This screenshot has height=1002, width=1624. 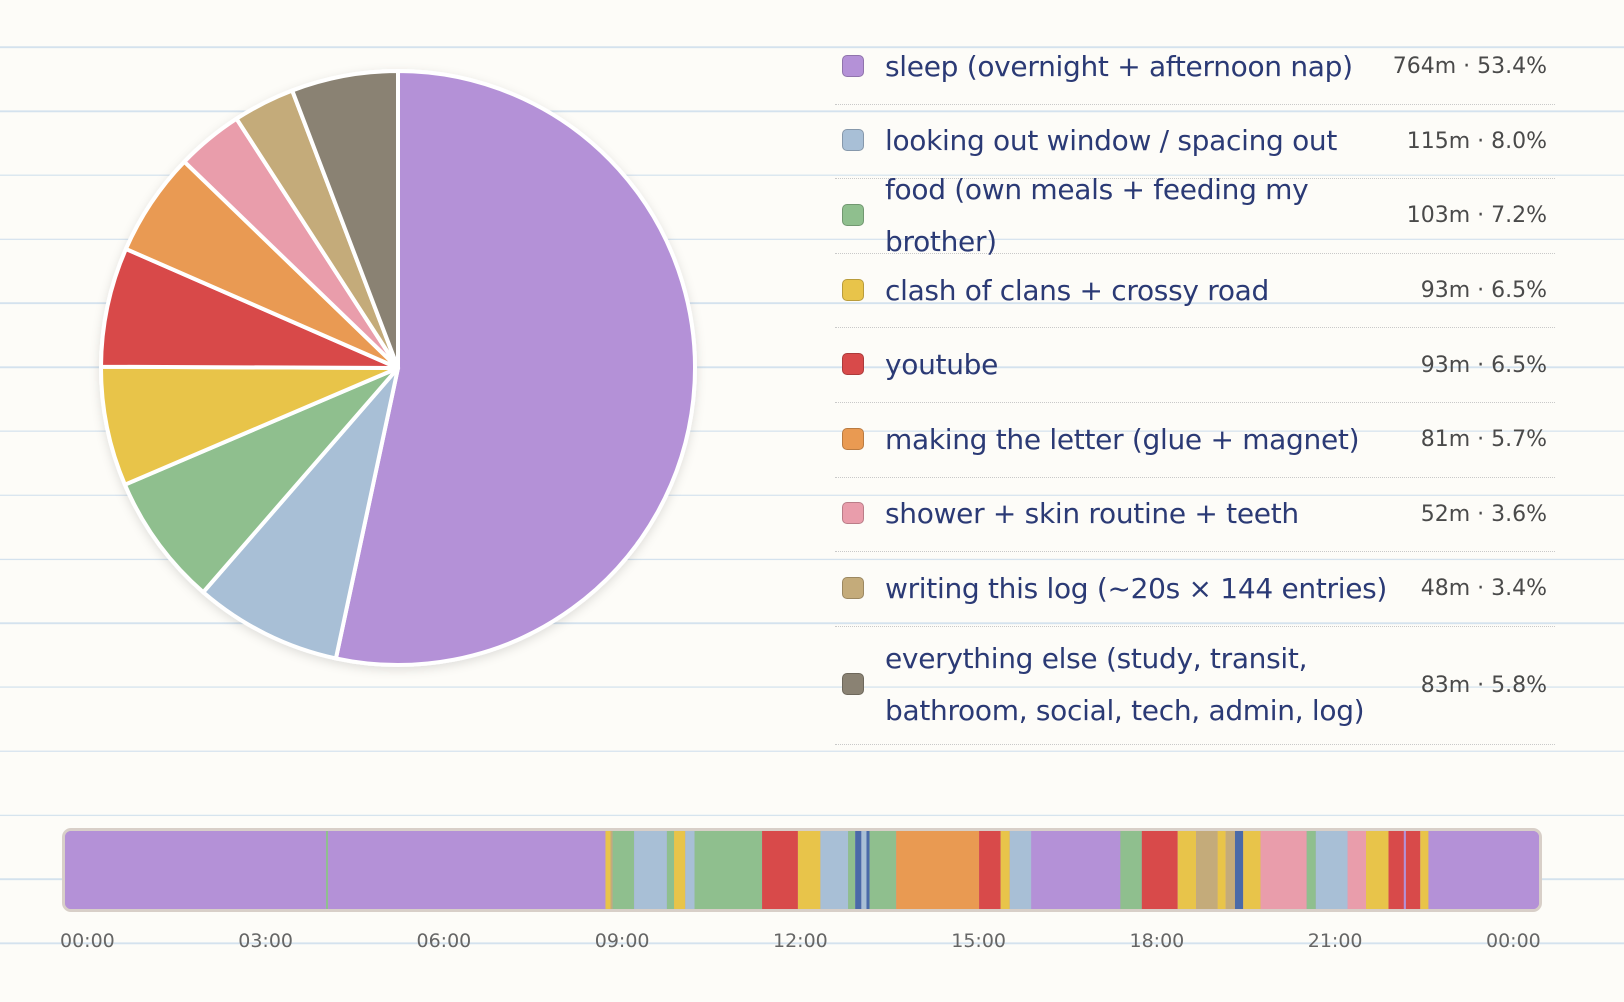 I want to click on legend-label: sleep (overnight + afternoon nap), so click(x=1119, y=66).